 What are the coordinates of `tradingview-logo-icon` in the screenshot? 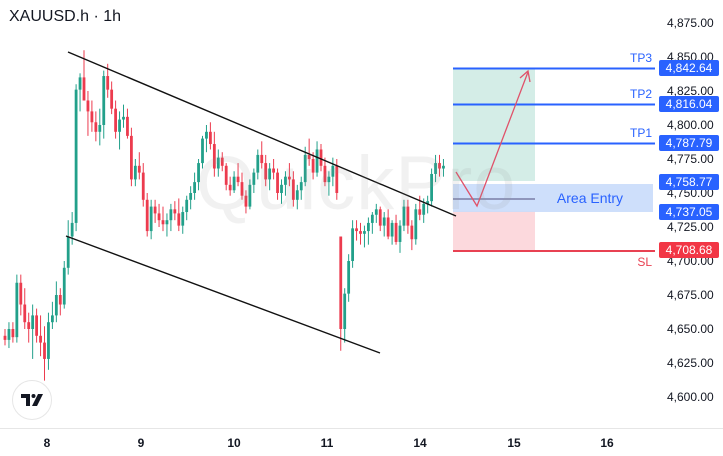 It's located at (32, 400).